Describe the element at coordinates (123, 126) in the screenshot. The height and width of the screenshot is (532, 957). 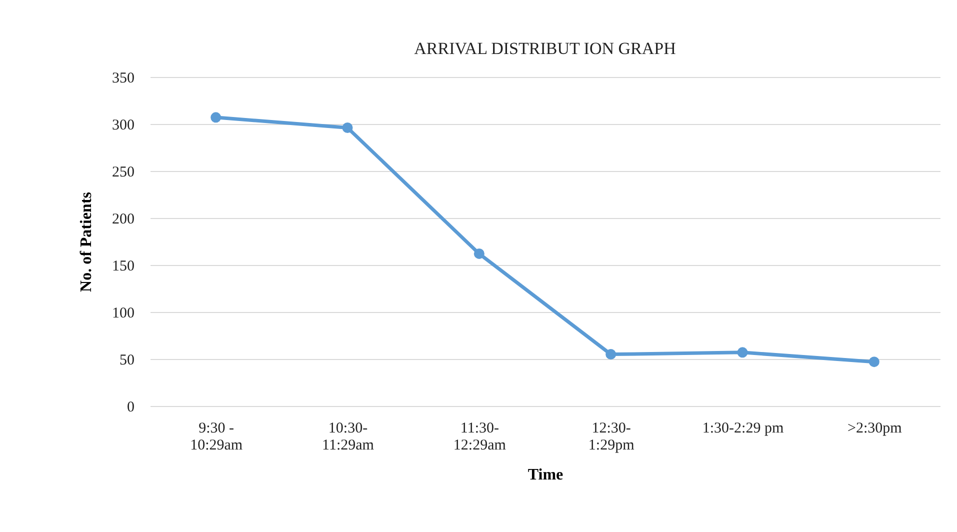
I see `y-tick-label: 300` at that location.